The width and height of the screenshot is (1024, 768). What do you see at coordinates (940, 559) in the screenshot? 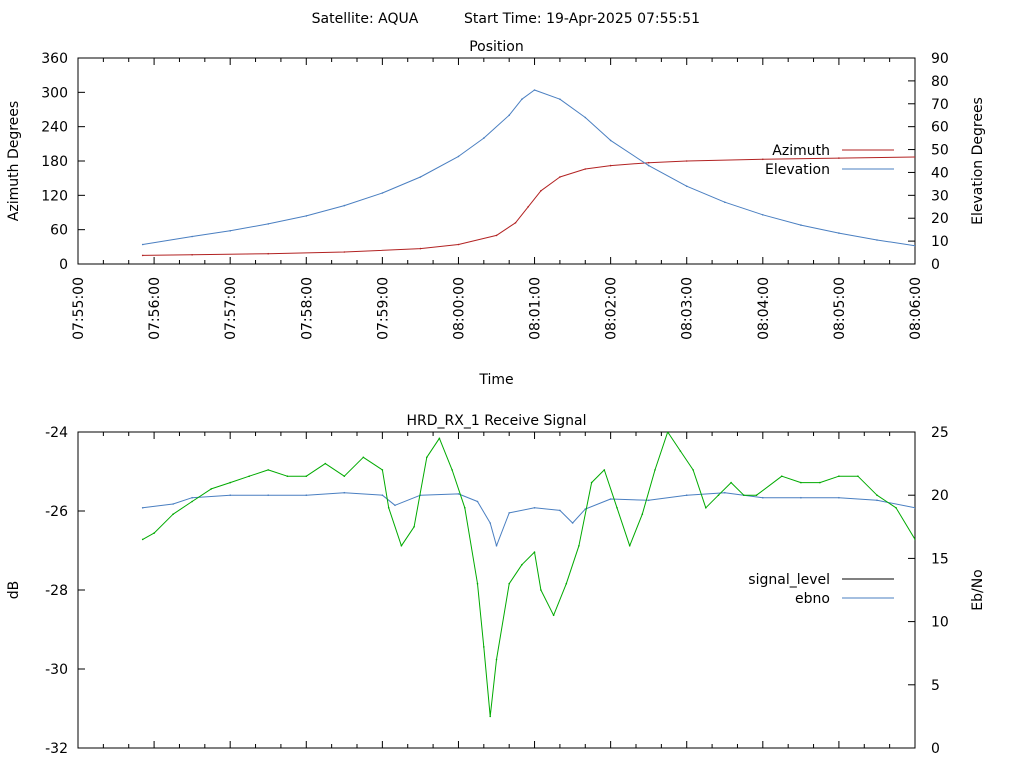
I see `y2-tick-label: 15` at bounding box center [940, 559].